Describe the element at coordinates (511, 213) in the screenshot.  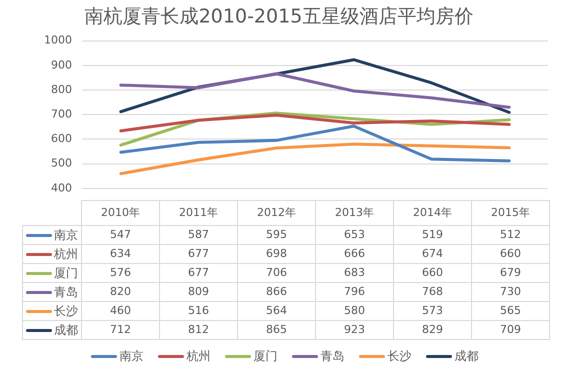
I see `x-tick-label: 2015年` at that location.